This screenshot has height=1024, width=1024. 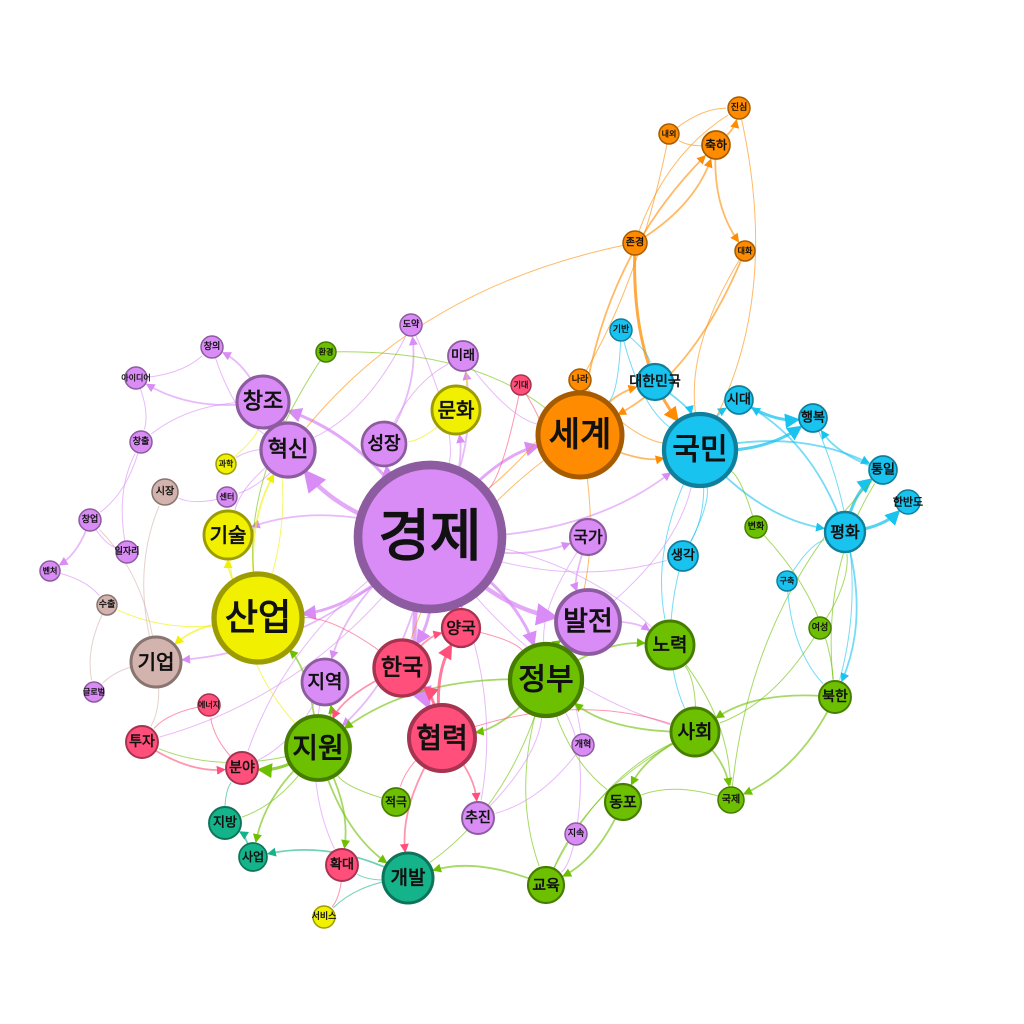 I want to click on node-circle-geullobeol, so click(x=94, y=692).